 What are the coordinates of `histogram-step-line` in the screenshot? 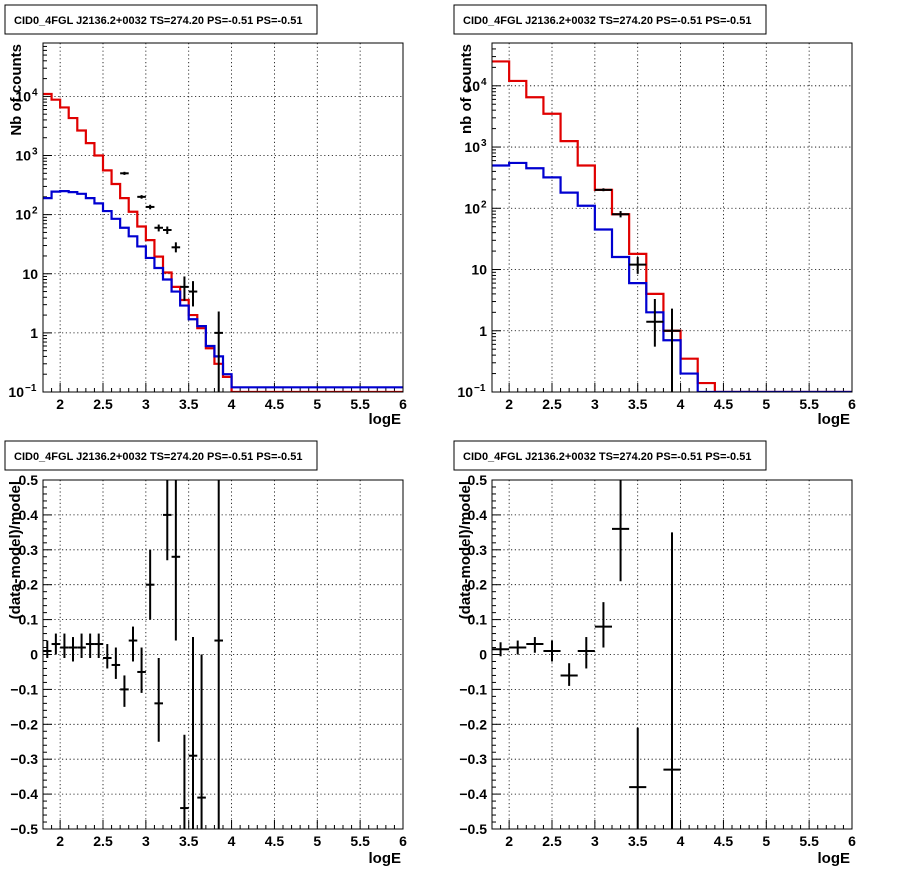 It's located at (672, 276).